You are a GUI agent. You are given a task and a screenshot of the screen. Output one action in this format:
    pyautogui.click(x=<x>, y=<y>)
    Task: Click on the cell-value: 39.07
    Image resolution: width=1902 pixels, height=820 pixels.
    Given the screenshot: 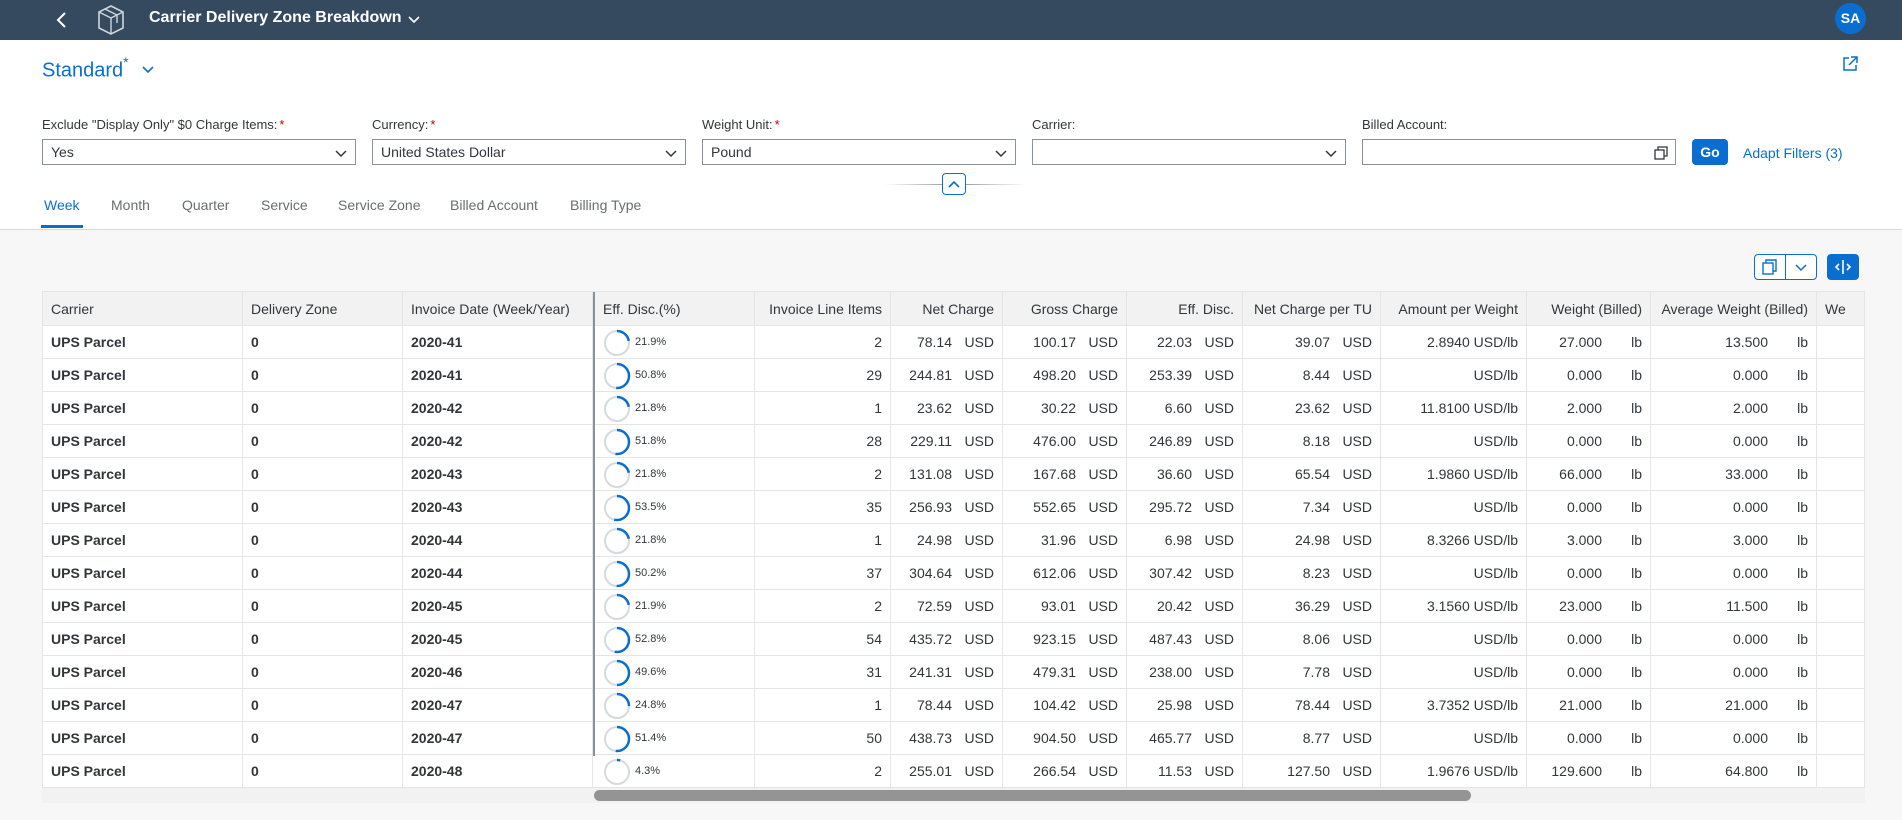 What is the action you would take?
    pyautogui.click(x=1312, y=342)
    